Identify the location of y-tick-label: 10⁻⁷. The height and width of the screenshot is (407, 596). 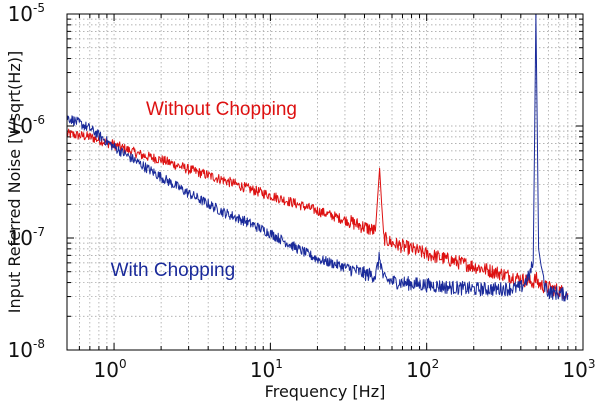
(26, 237).